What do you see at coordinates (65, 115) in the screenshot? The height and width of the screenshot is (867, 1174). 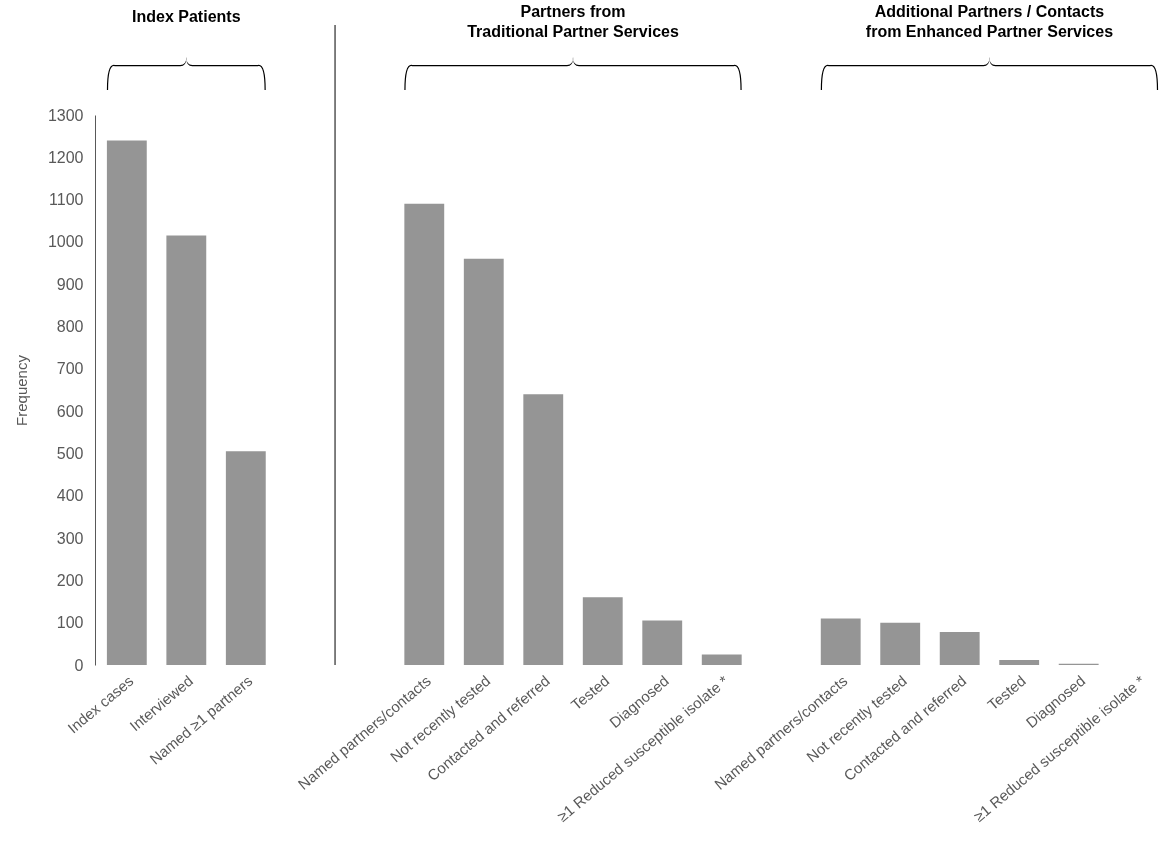 I see `y-tick-label: 1300` at bounding box center [65, 115].